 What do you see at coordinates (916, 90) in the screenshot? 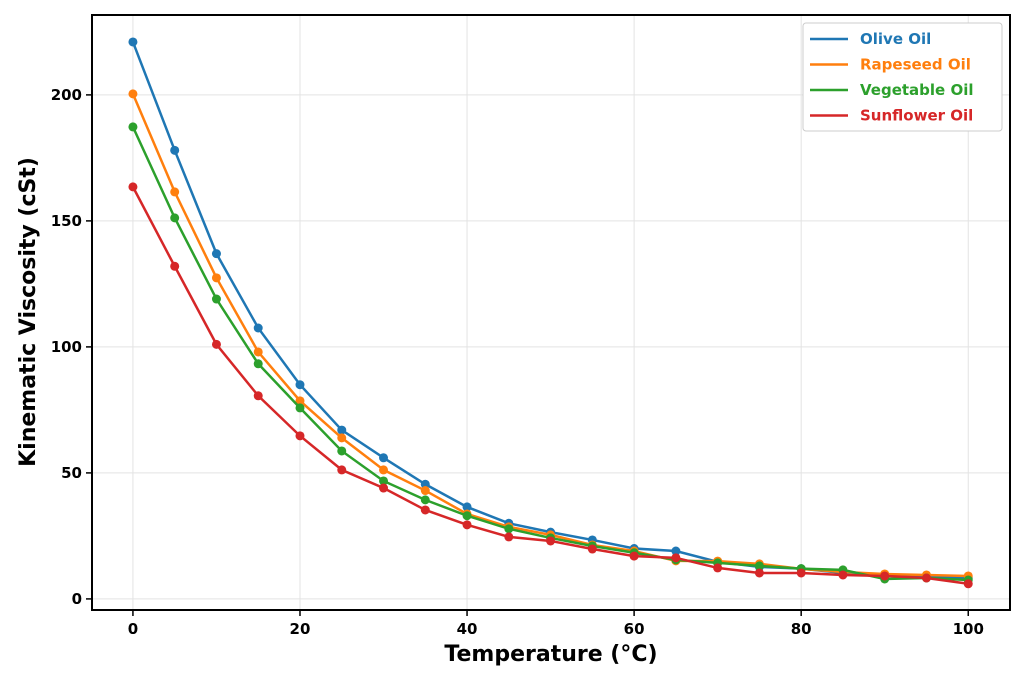
I see `legend-label: Vegetable Oil` at bounding box center [916, 90].